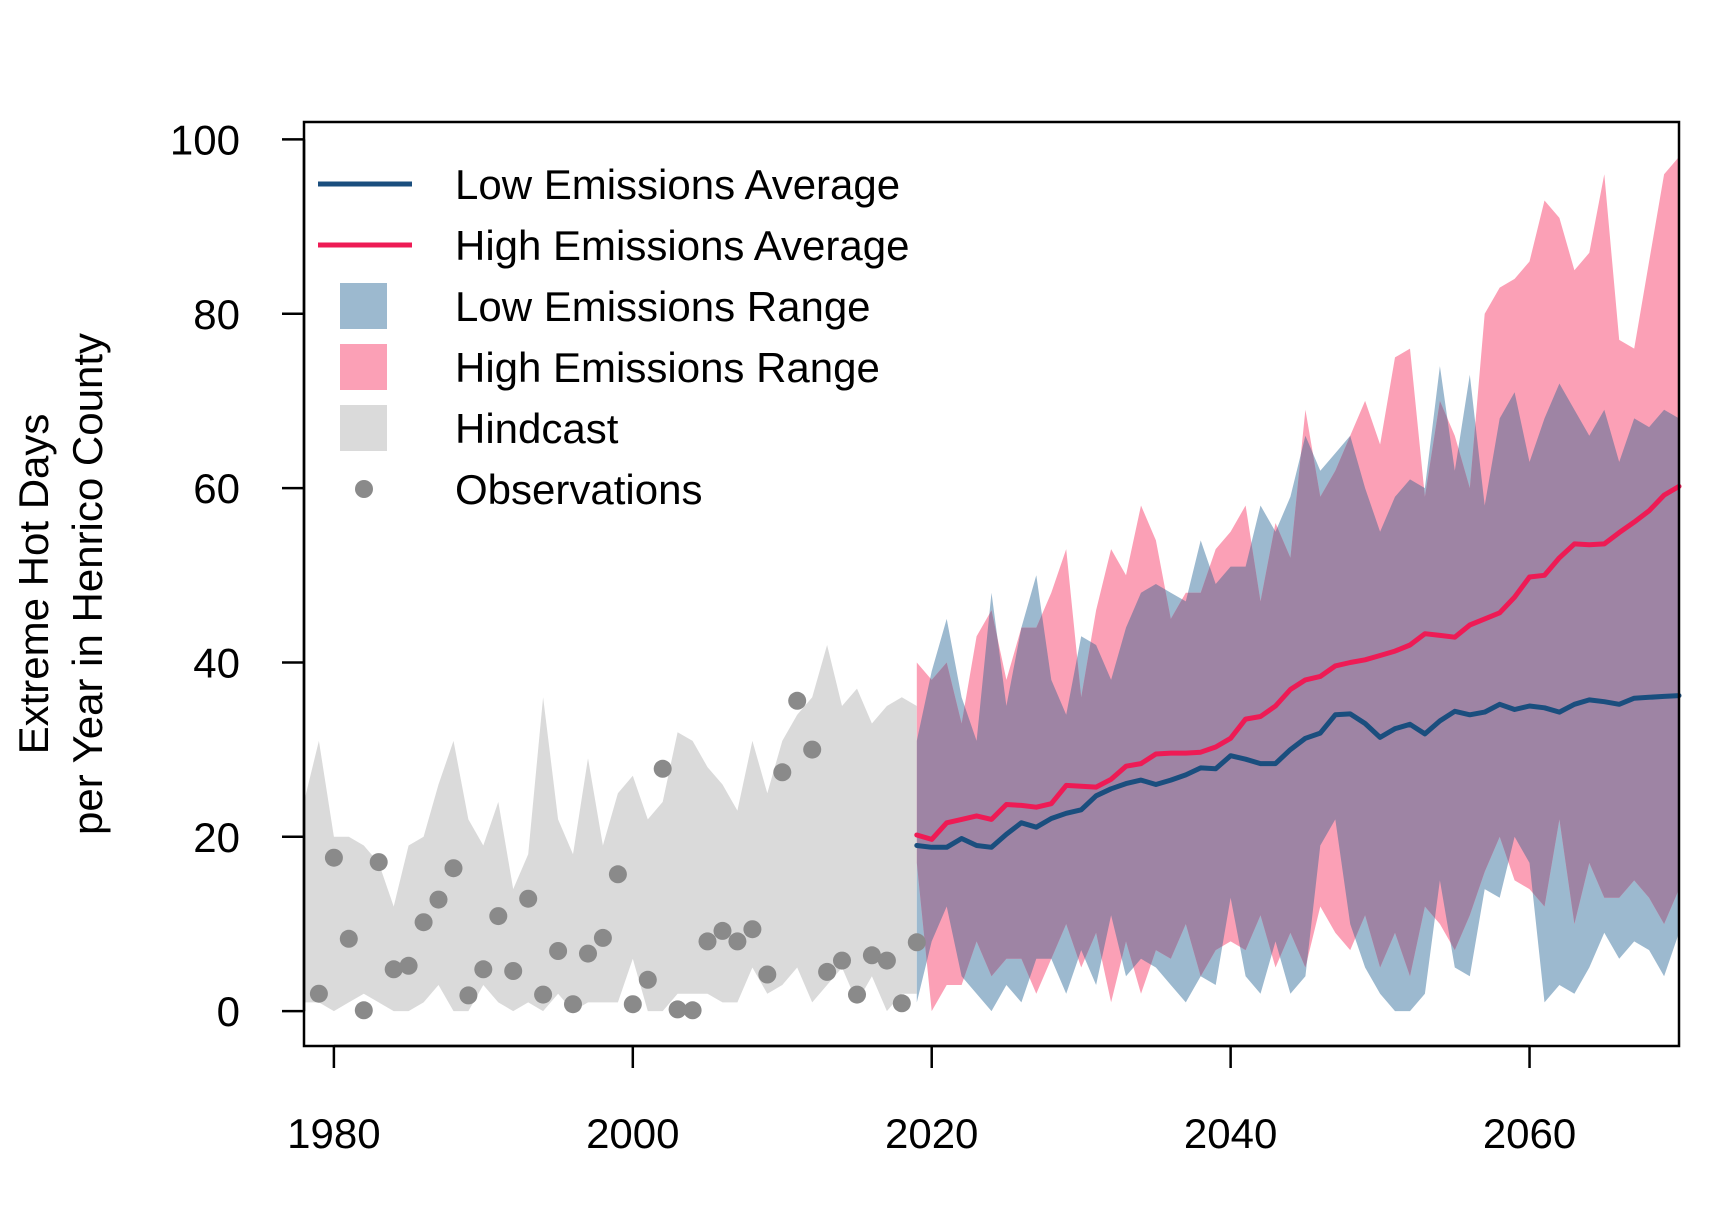 The image size is (1716, 1212). I want to click on legend-item-observations: Observations, so click(528, 489).